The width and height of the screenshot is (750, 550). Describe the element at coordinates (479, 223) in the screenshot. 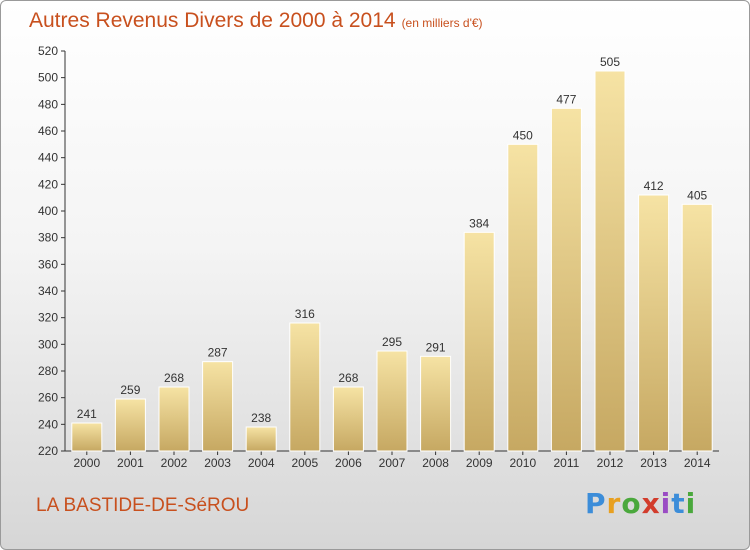

I see `value-label-2009: 384` at that location.